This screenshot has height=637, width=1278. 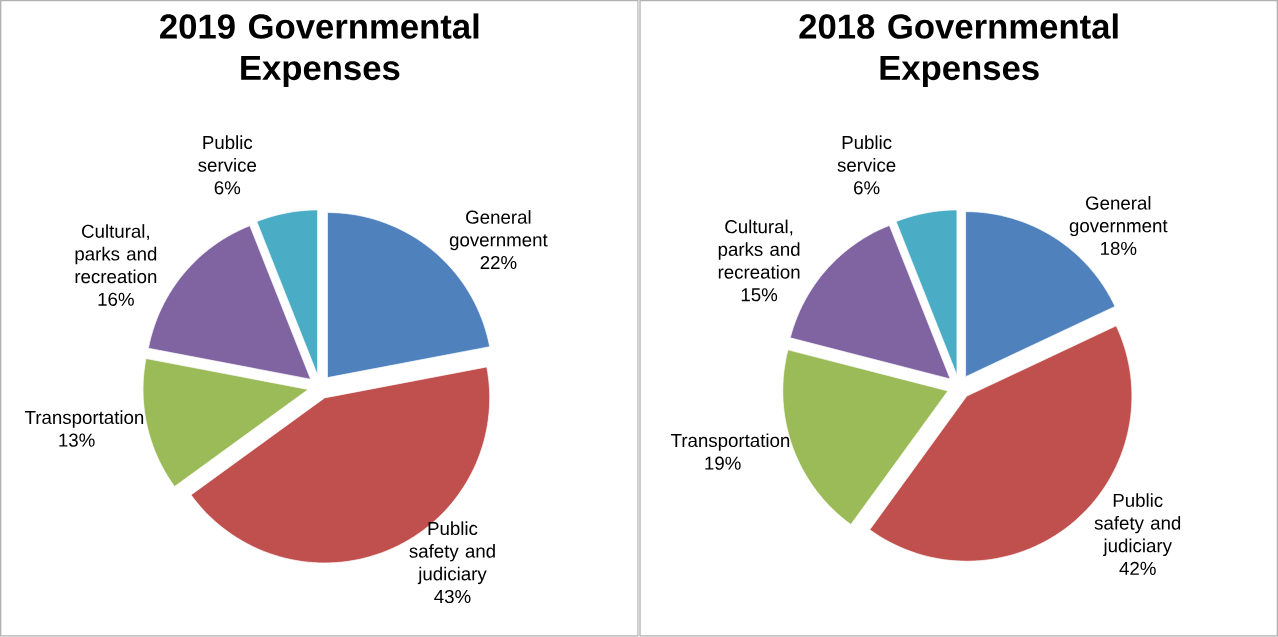 What do you see at coordinates (77, 440) in the screenshot?
I see `data-label: 13%` at bounding box center [77, 440].